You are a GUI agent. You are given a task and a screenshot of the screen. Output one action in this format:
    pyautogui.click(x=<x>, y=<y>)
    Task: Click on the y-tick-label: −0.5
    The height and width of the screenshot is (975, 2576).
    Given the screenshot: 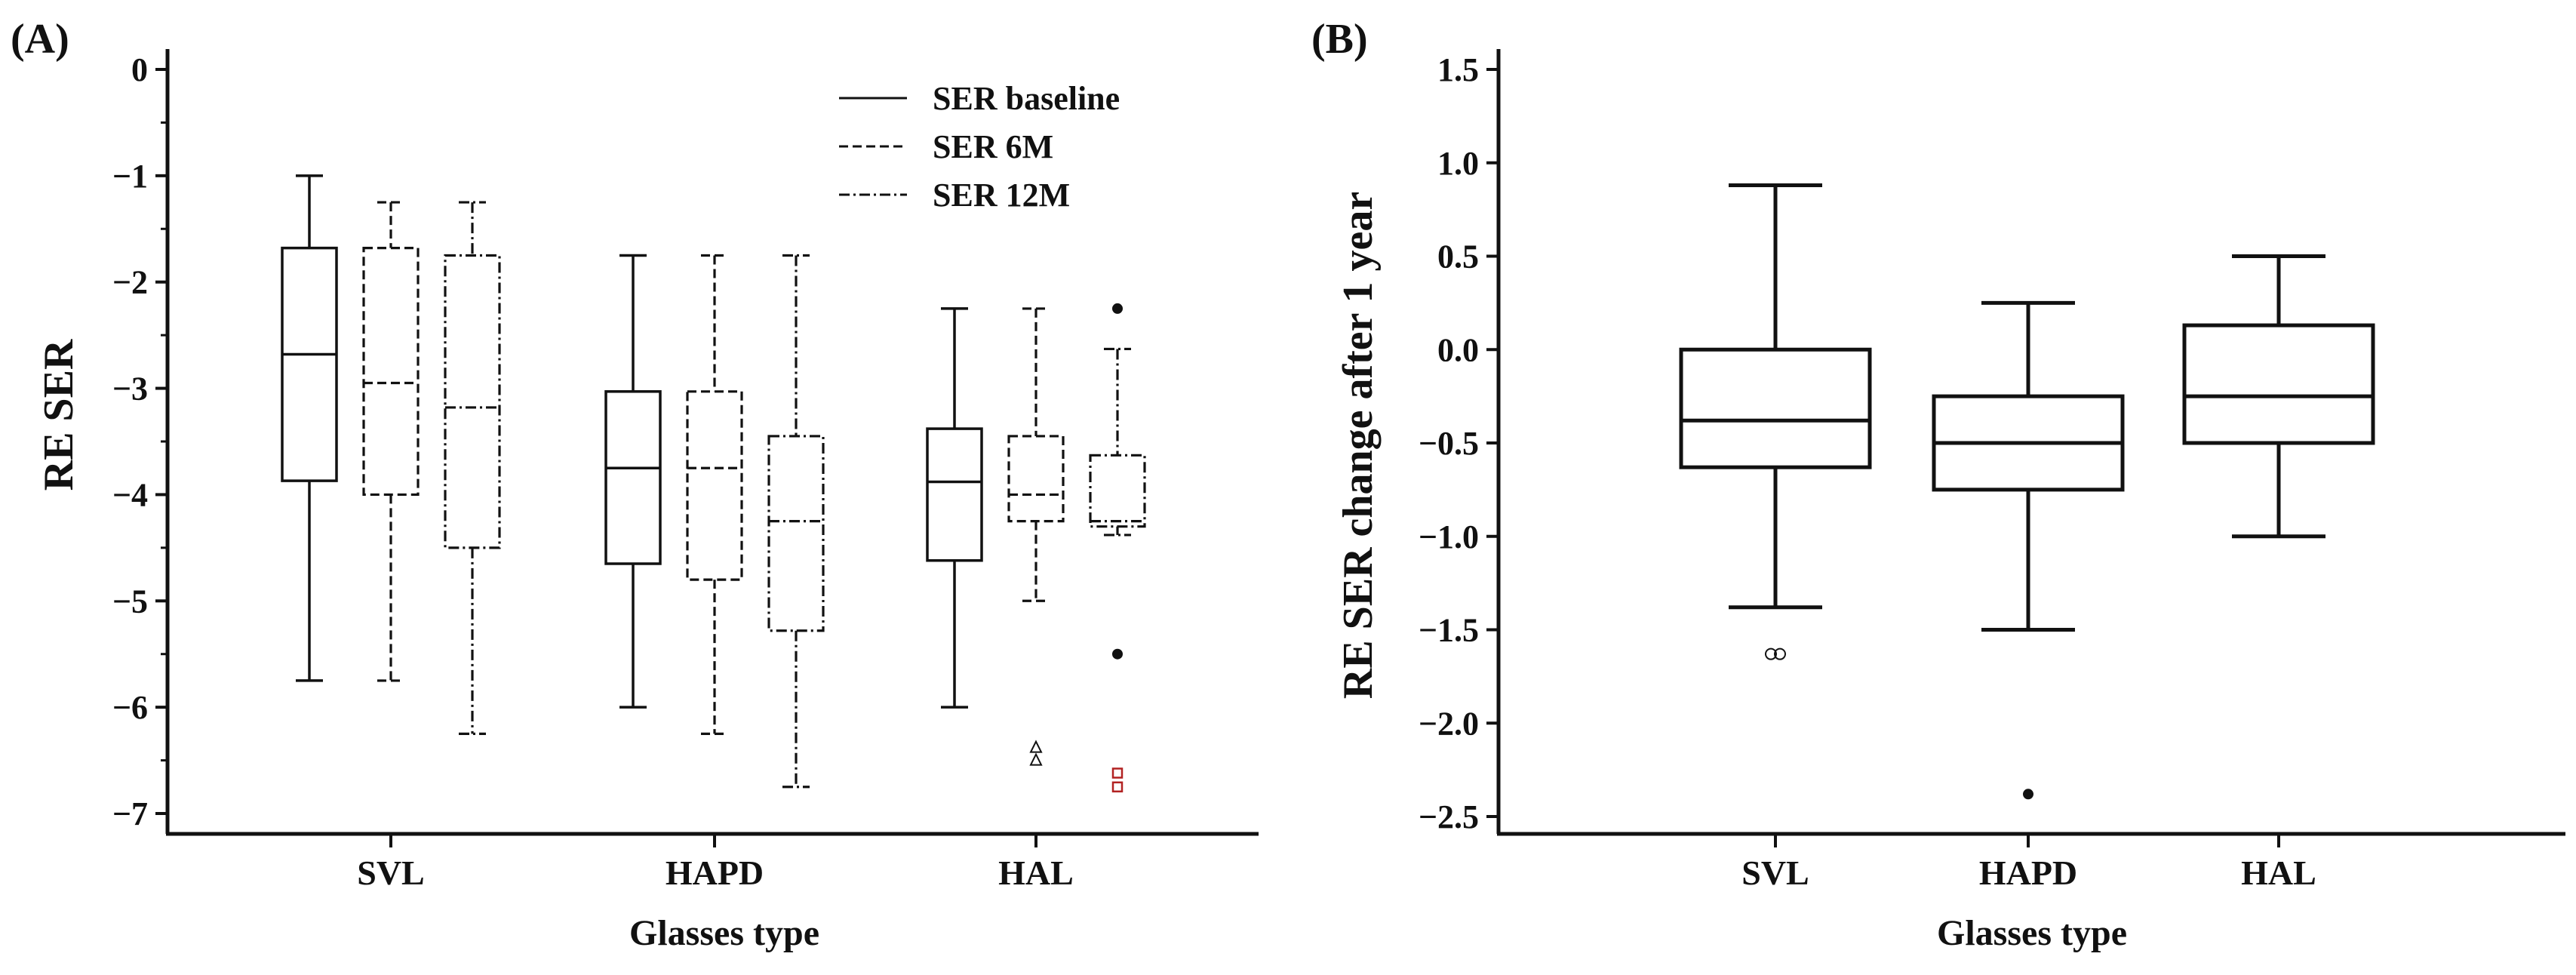 What is the action you would take?
    pyautogui.click(x=1449, y=444)
    